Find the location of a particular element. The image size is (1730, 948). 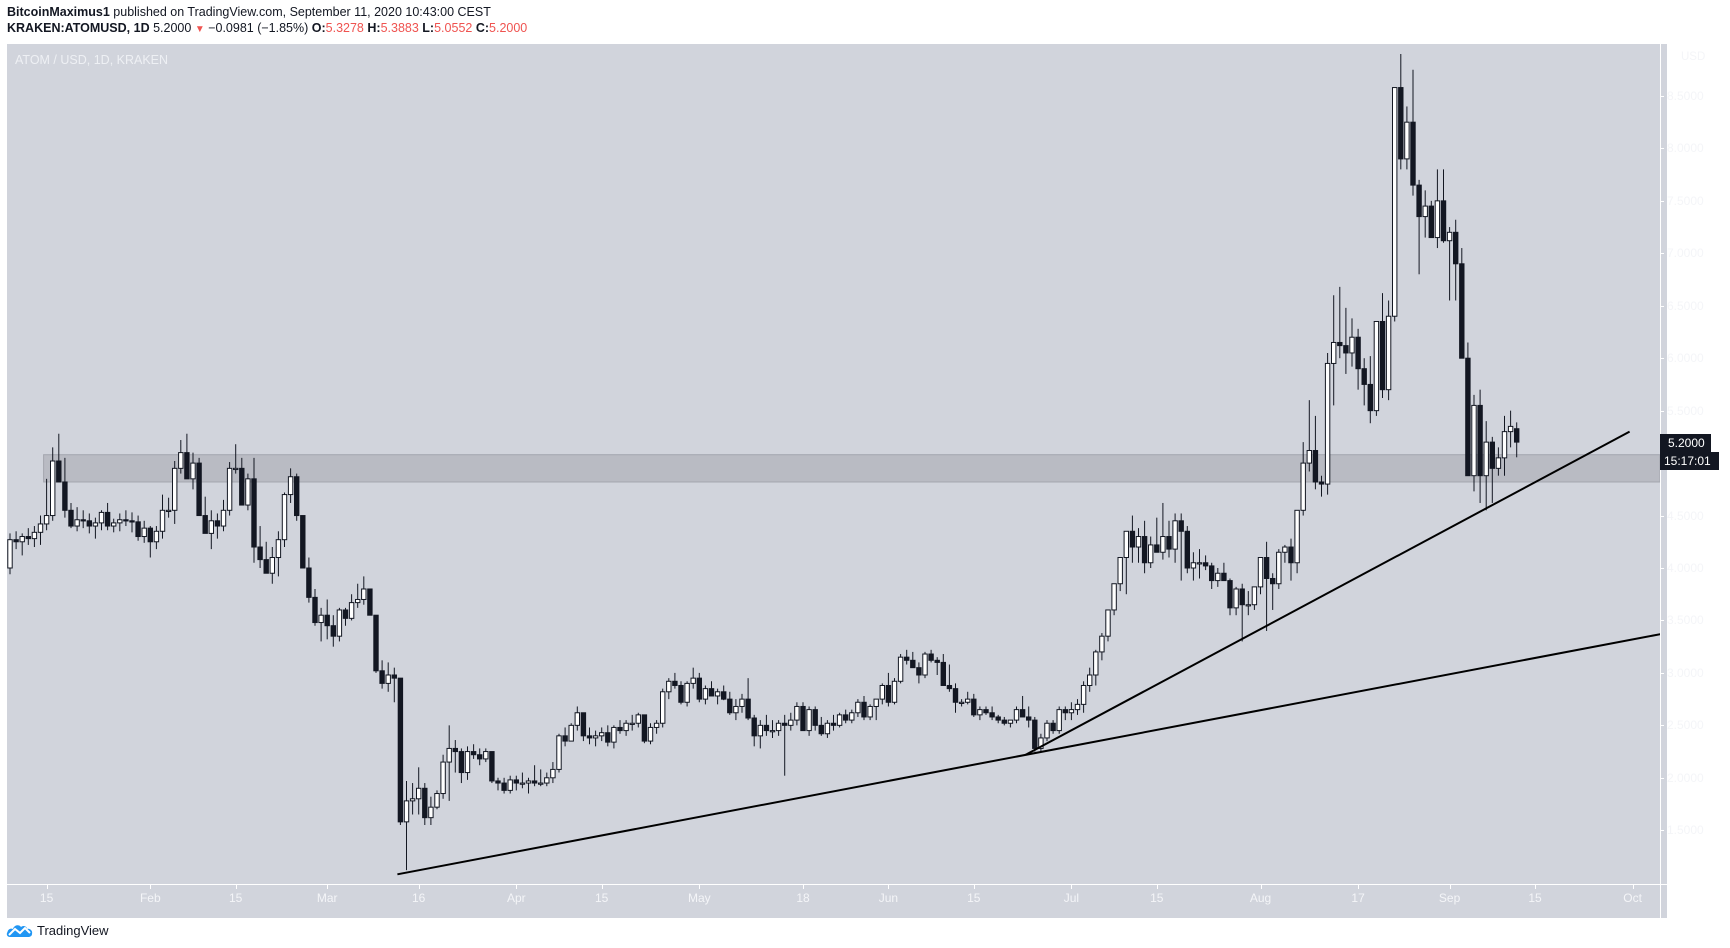

chart-title: ATOM / USD, 1D, KRAKEN is located at coordinates (92, 60).